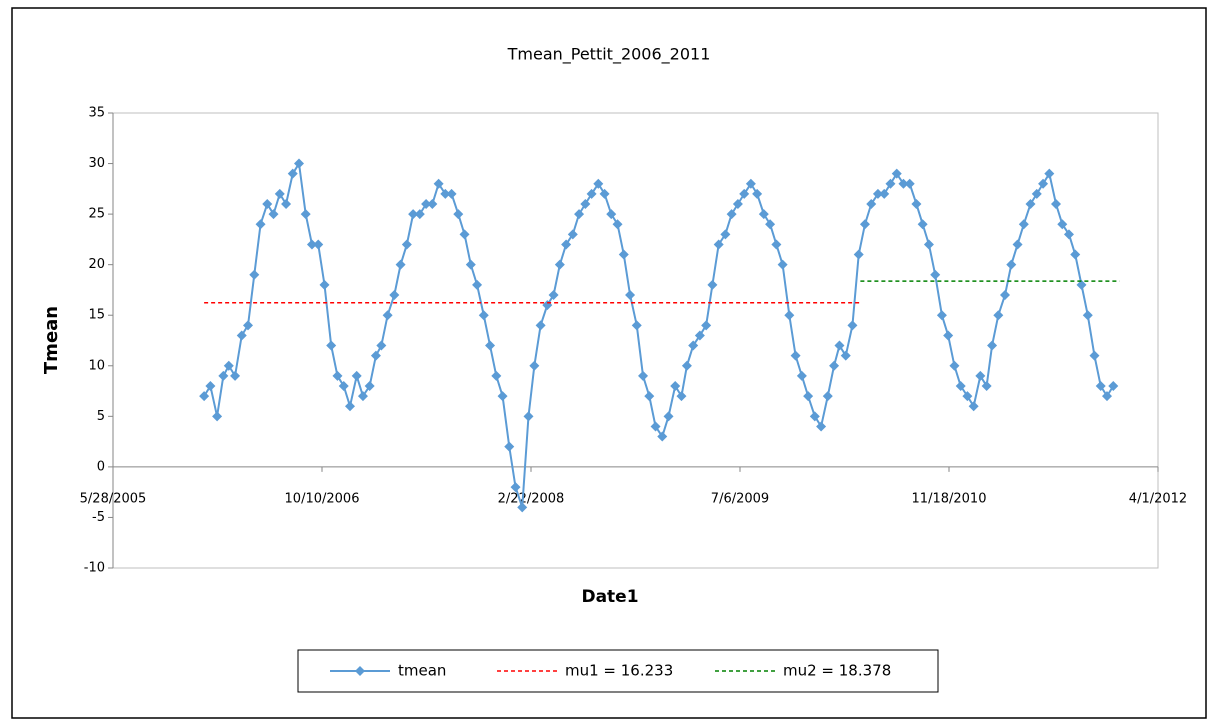  What do you see at coordinates (618, 671) in the screenshot?
I see `legend-box` at bounding box center [618, 671].